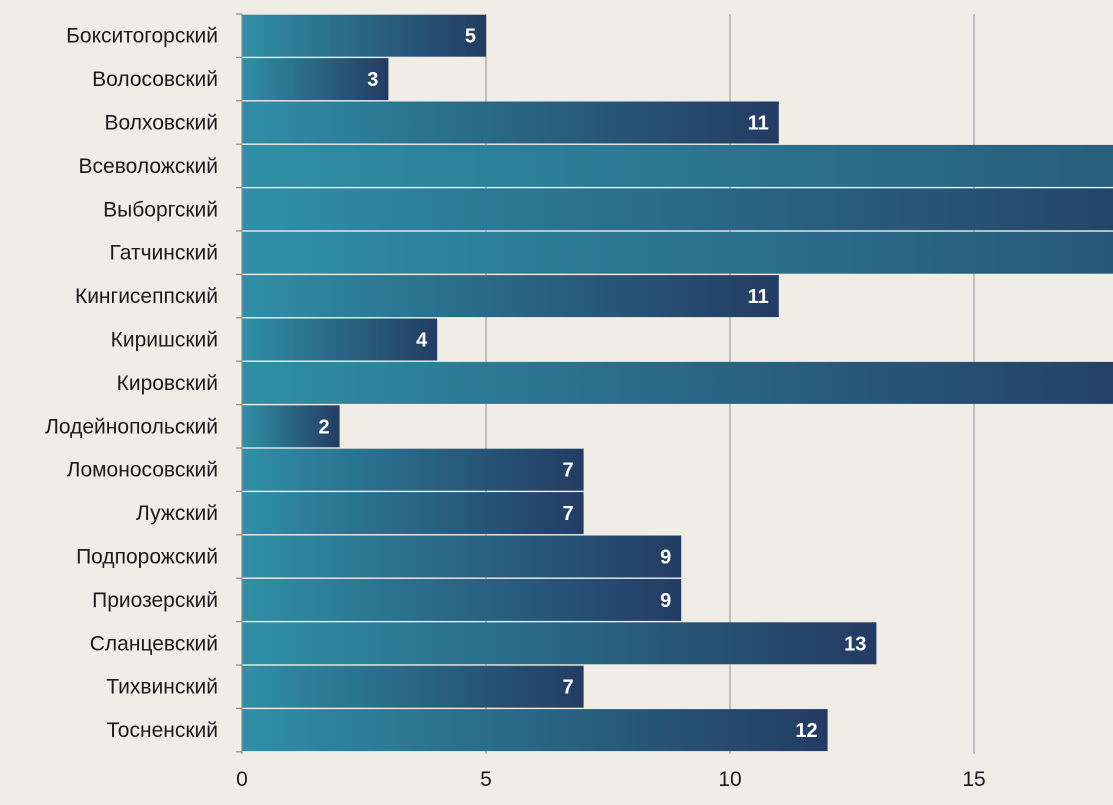  I want to click on data-label: 4, so click(422, 341).